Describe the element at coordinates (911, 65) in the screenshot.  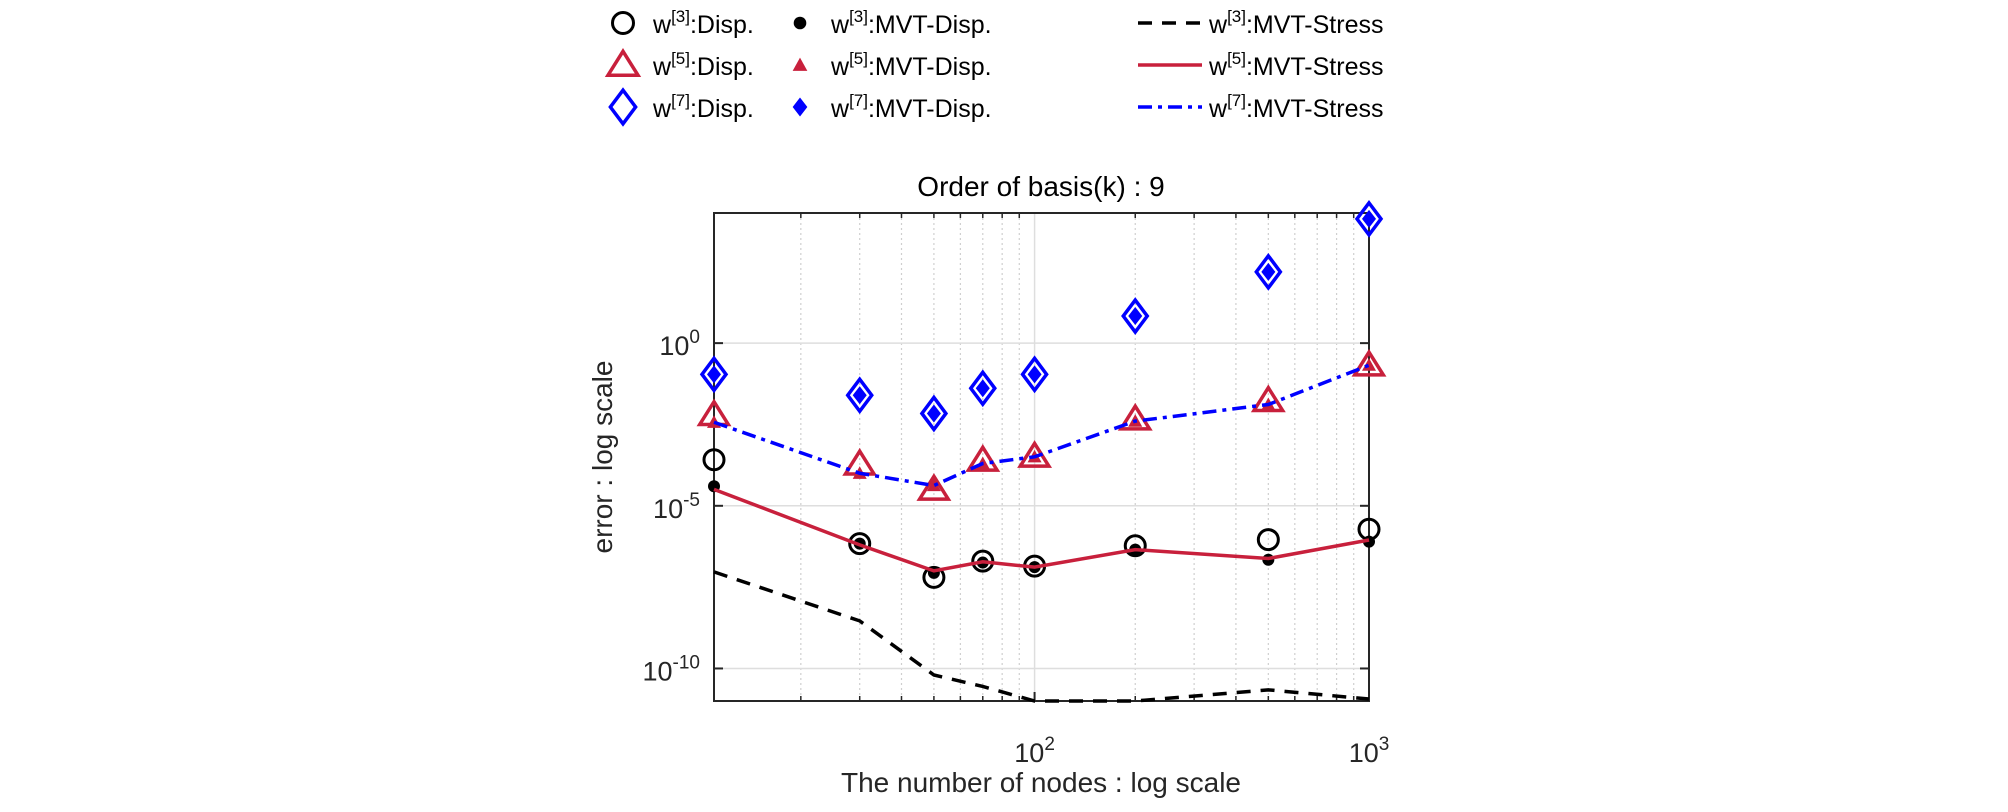
I see `legend-label: w[5]:MVT-Disp.` at that location.